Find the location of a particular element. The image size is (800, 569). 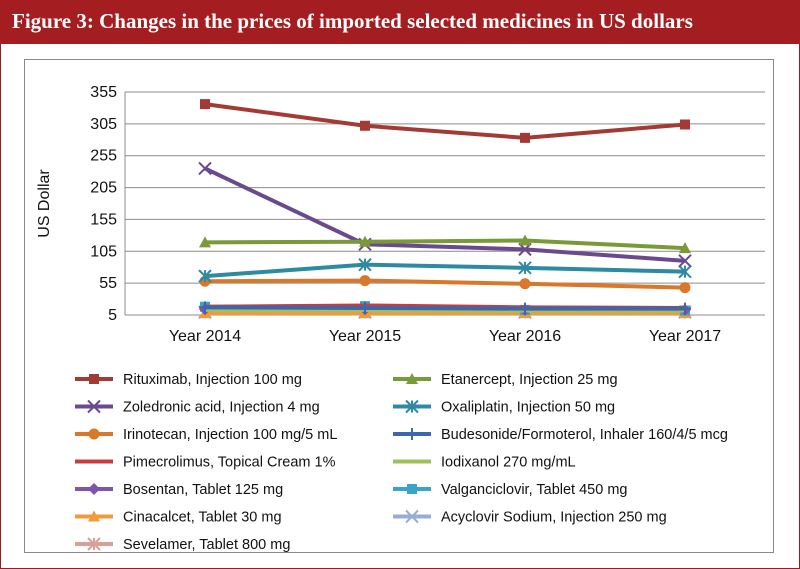

y-tick-label: 205 is located at coordinates (103, 188).